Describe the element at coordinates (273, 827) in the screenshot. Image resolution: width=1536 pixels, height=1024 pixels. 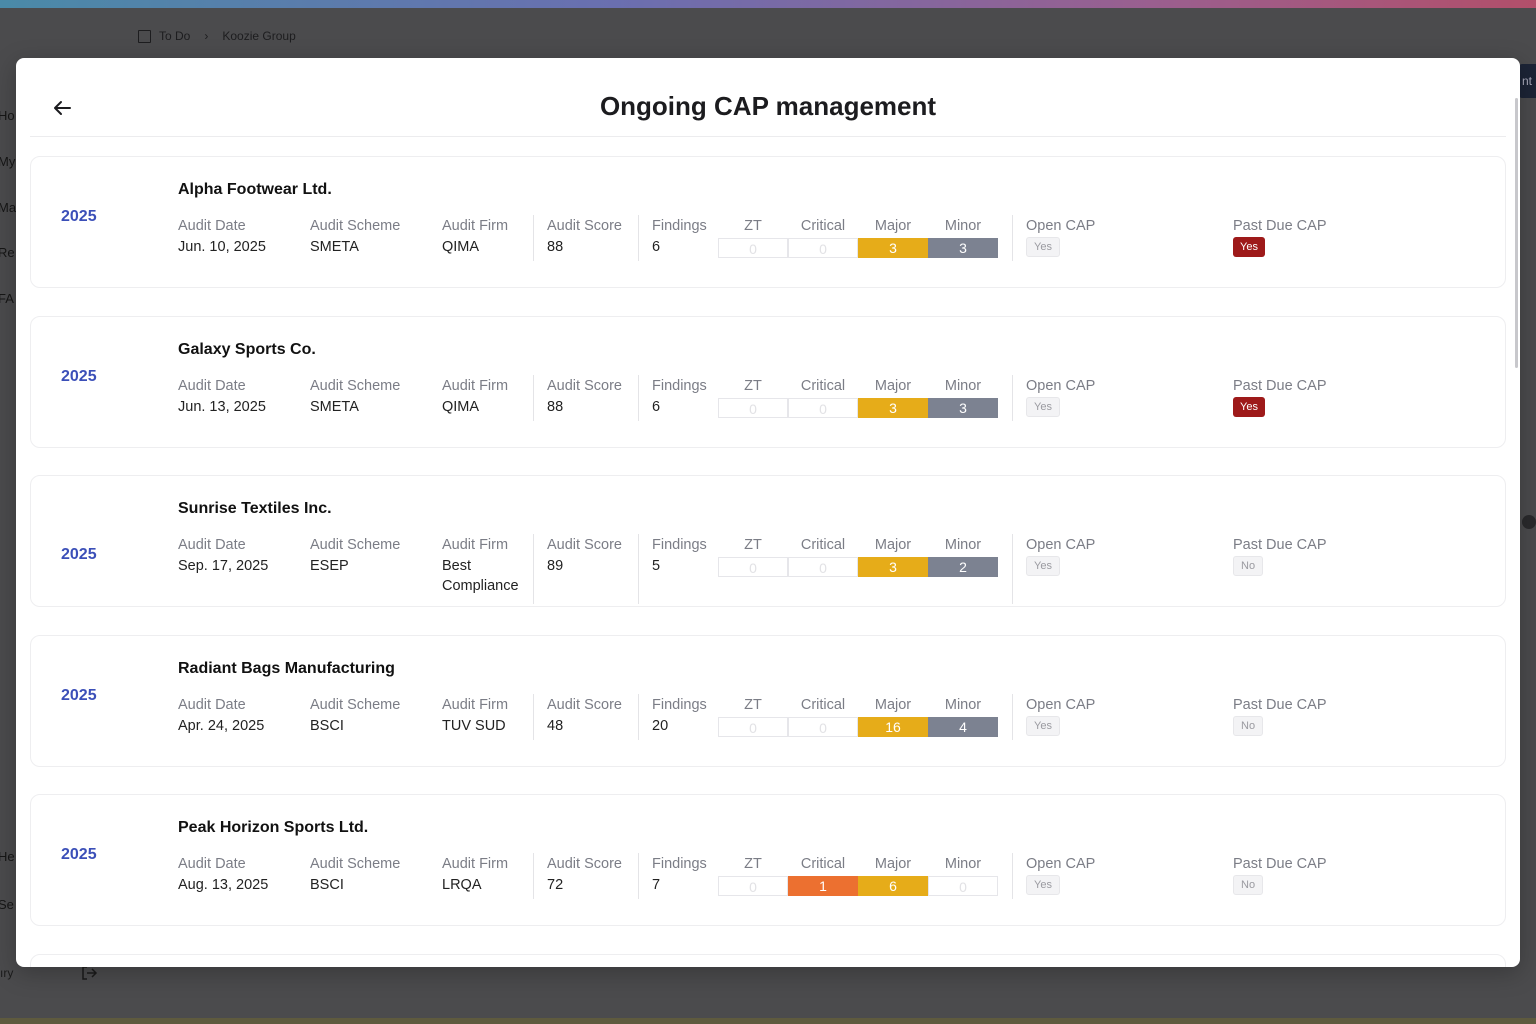
I see `supplier-name: Peak Horizon Sports Ltd.` at that location.